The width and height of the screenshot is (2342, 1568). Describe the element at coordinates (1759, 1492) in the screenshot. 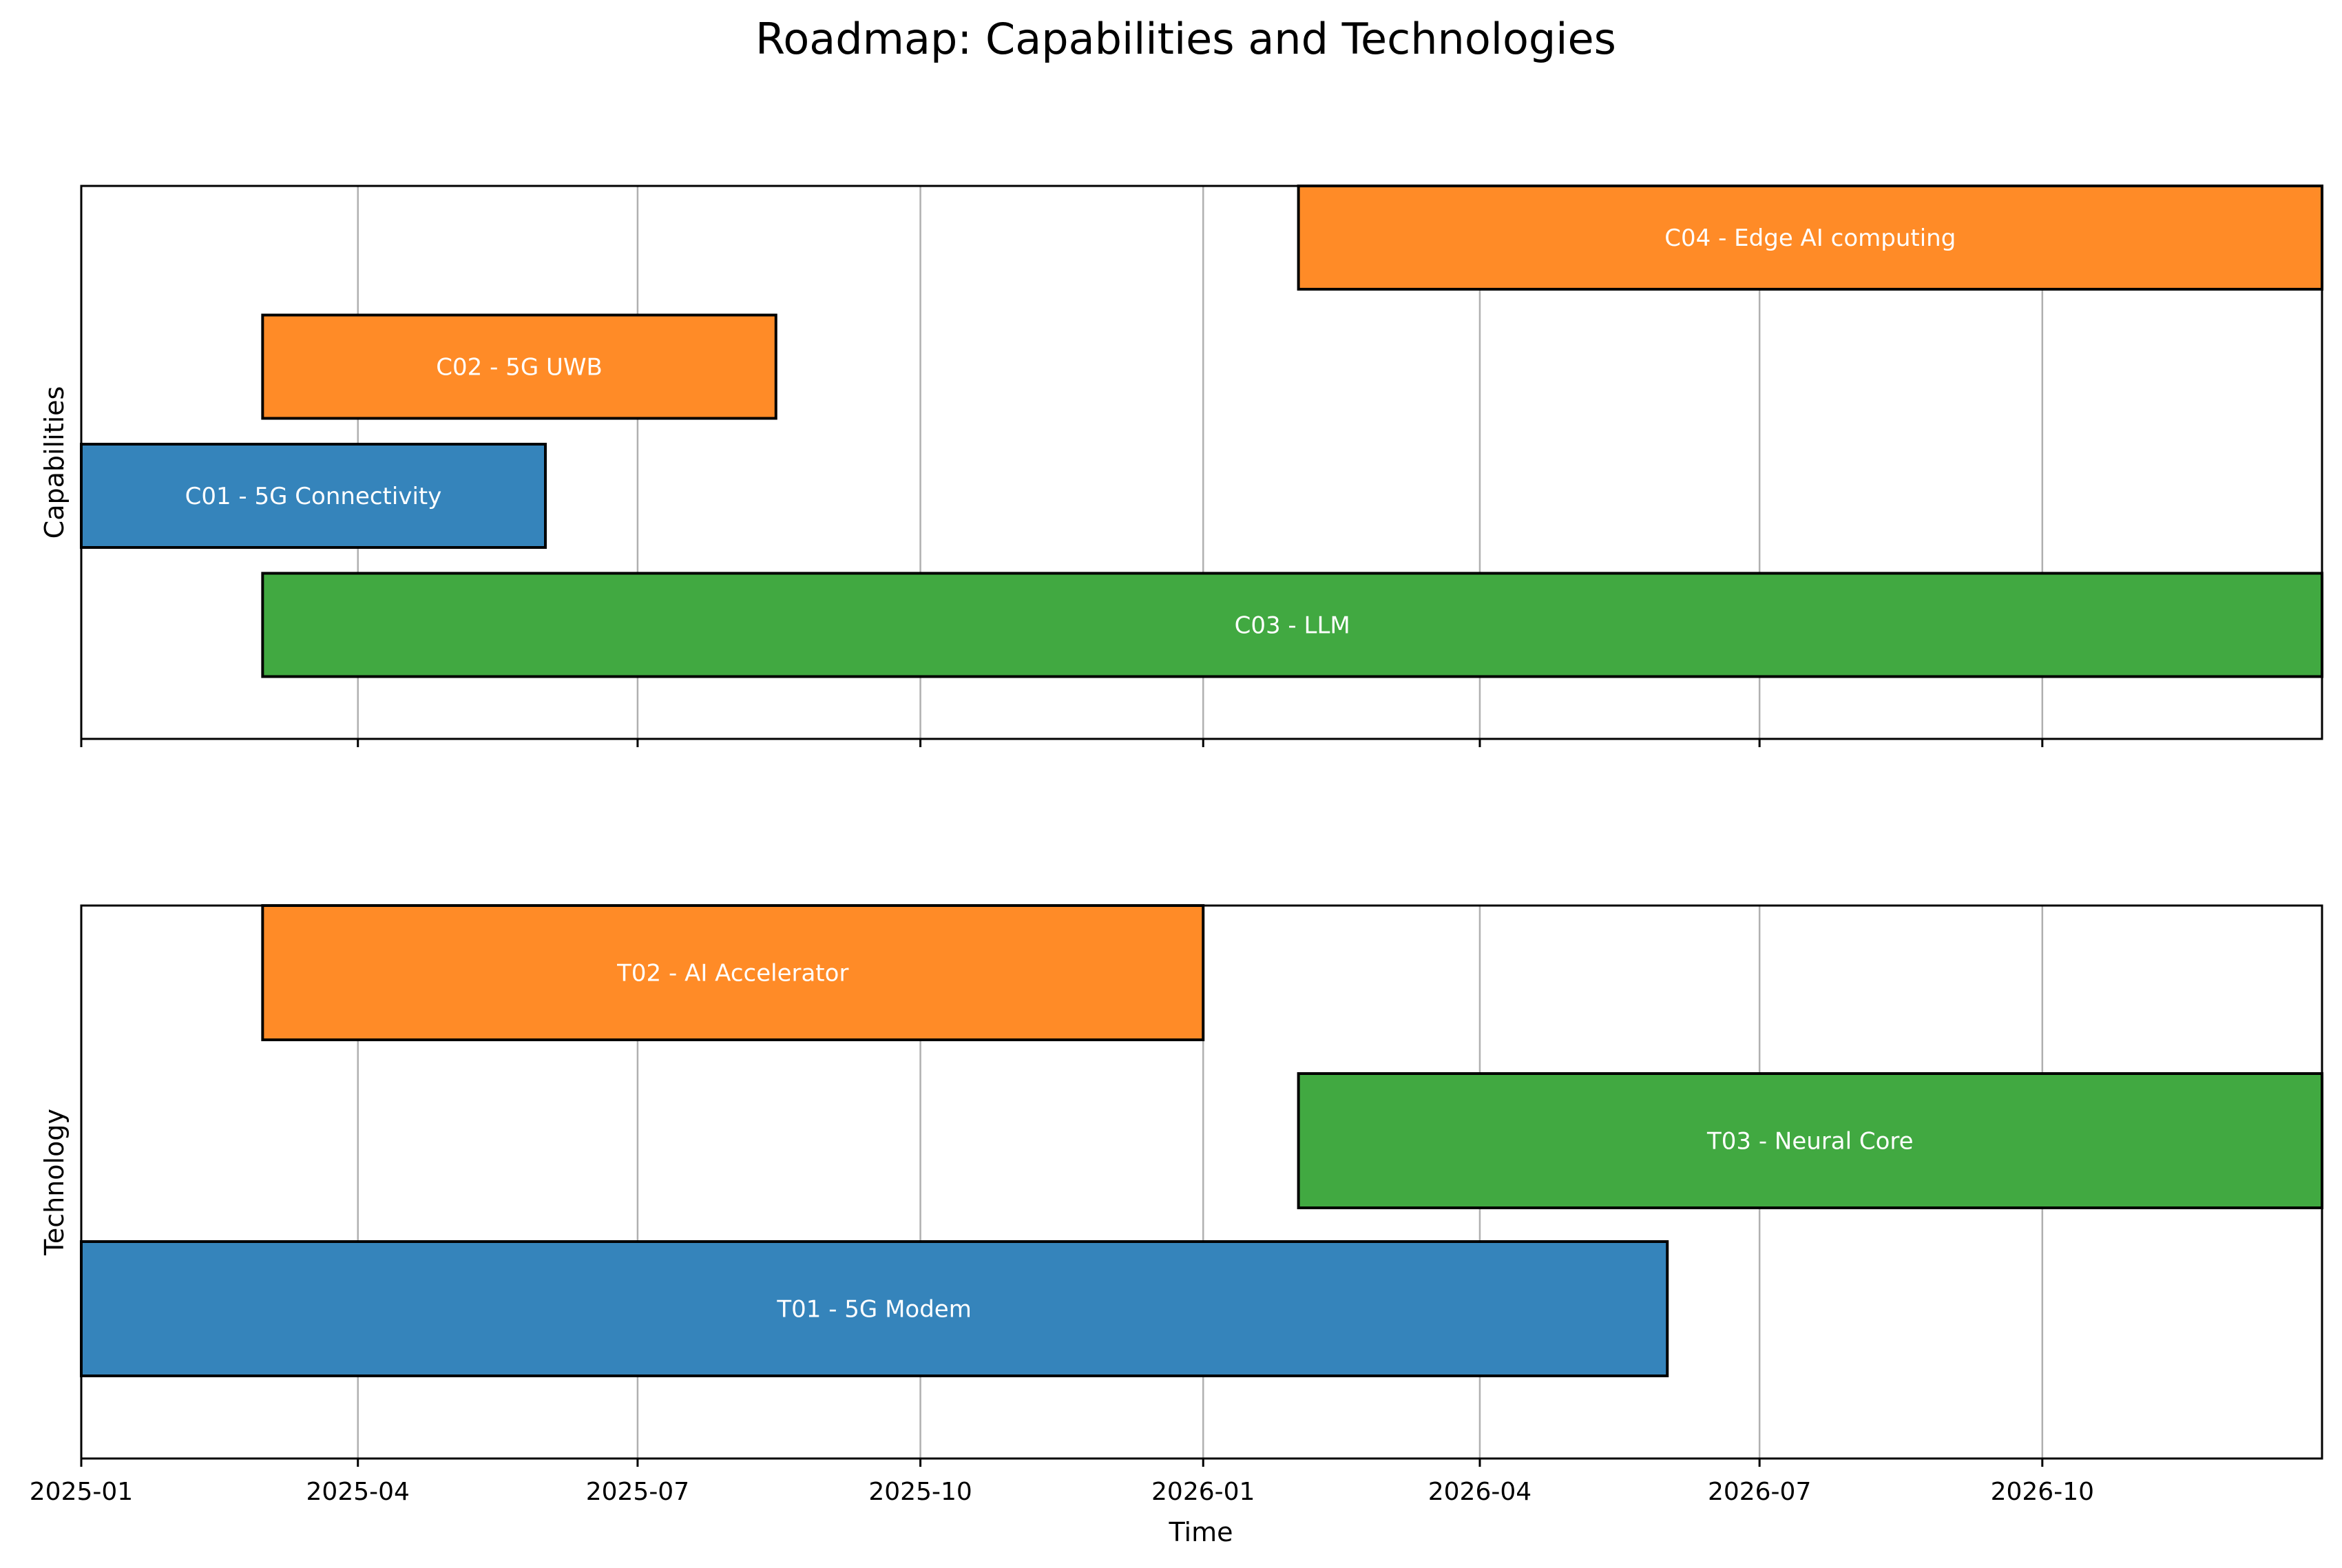

I see `x-tick-label: 2026-07` at that location.